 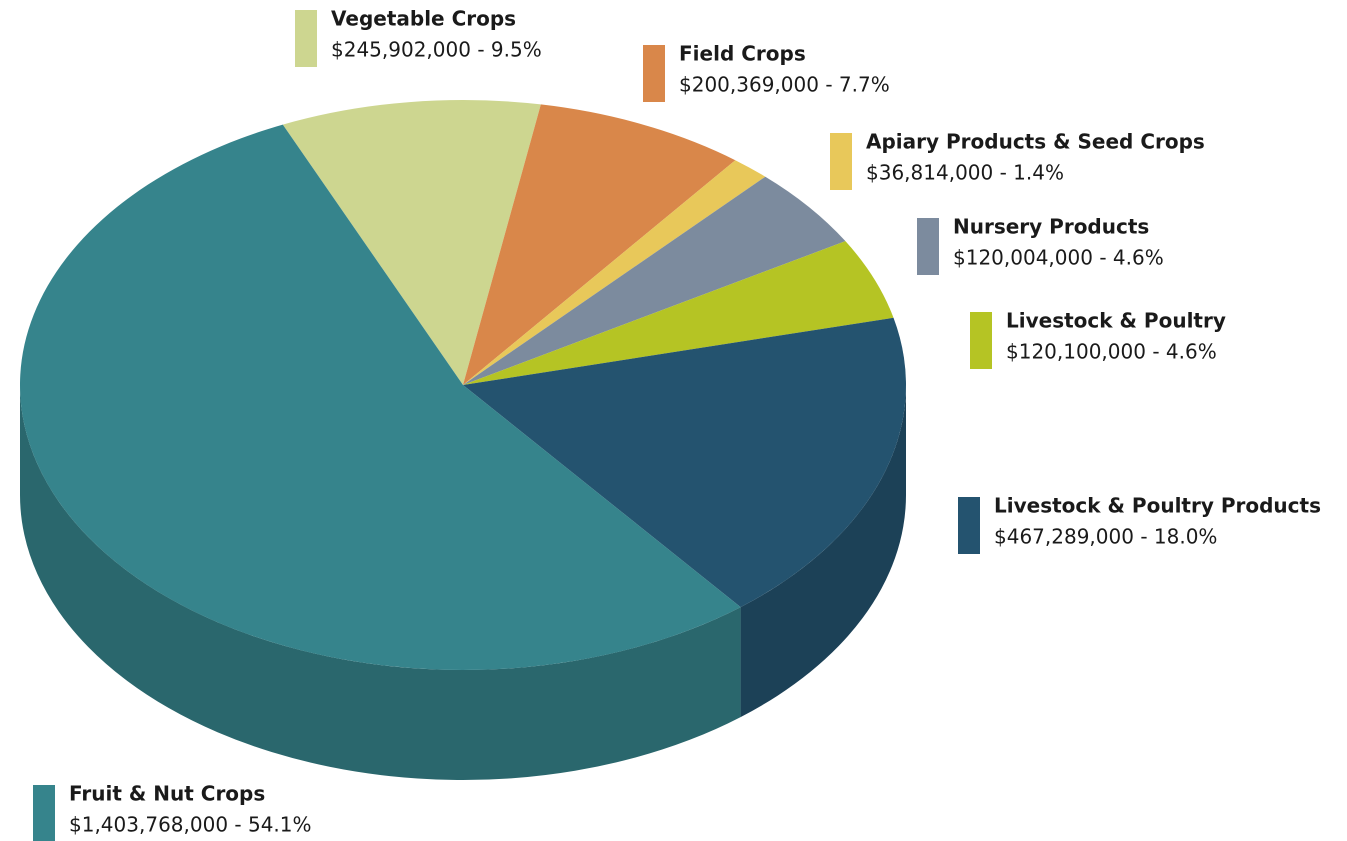 I want to click on legend-name: Field Crops, so click(x=742, y=54).